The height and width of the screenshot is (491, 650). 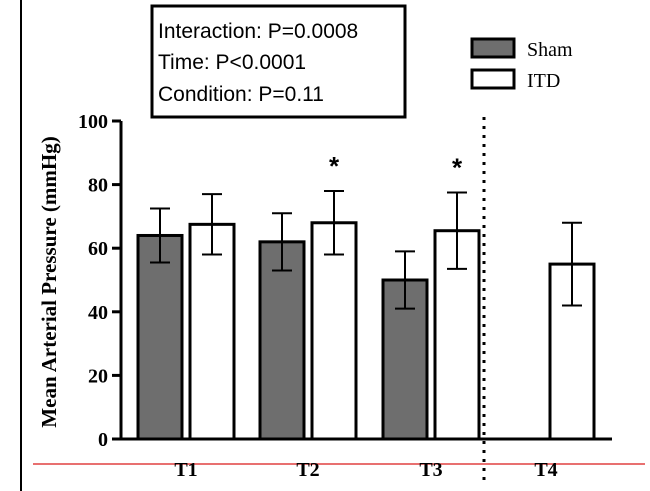 What do you see at coordinates (430, 470) in the screenshot?
I see `x-tick-label: T3` at bounding box center [430, 470].